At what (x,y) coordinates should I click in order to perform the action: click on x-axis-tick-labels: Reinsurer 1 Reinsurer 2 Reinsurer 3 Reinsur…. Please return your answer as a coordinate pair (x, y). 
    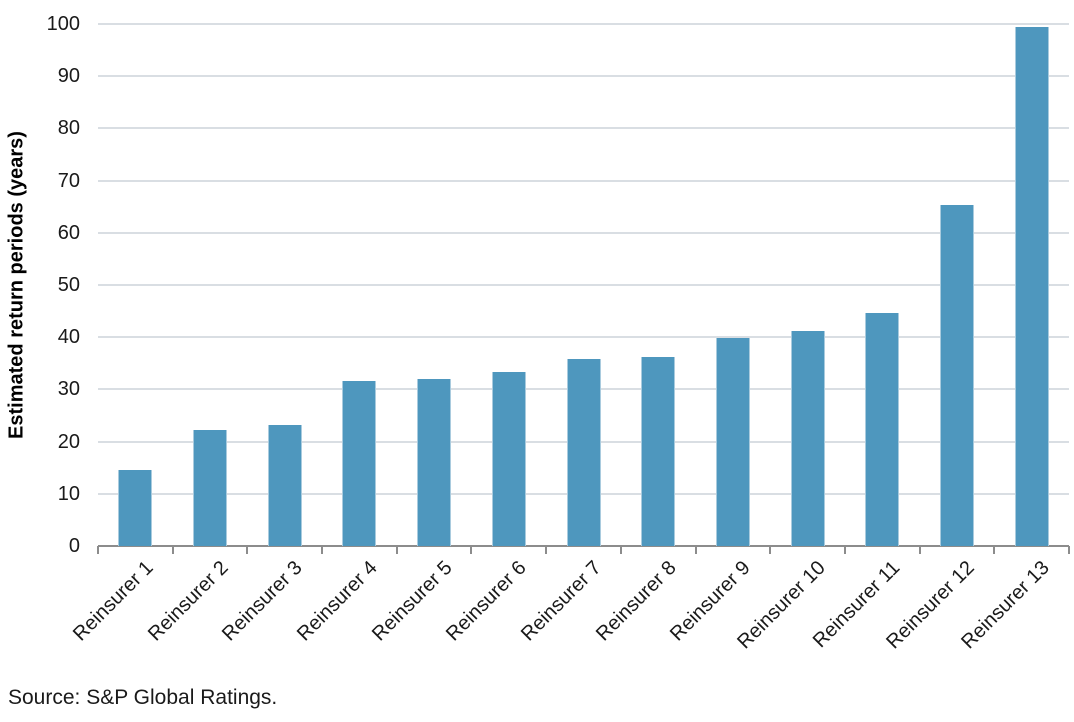
    Looking at the image, I should click on (569, 611).